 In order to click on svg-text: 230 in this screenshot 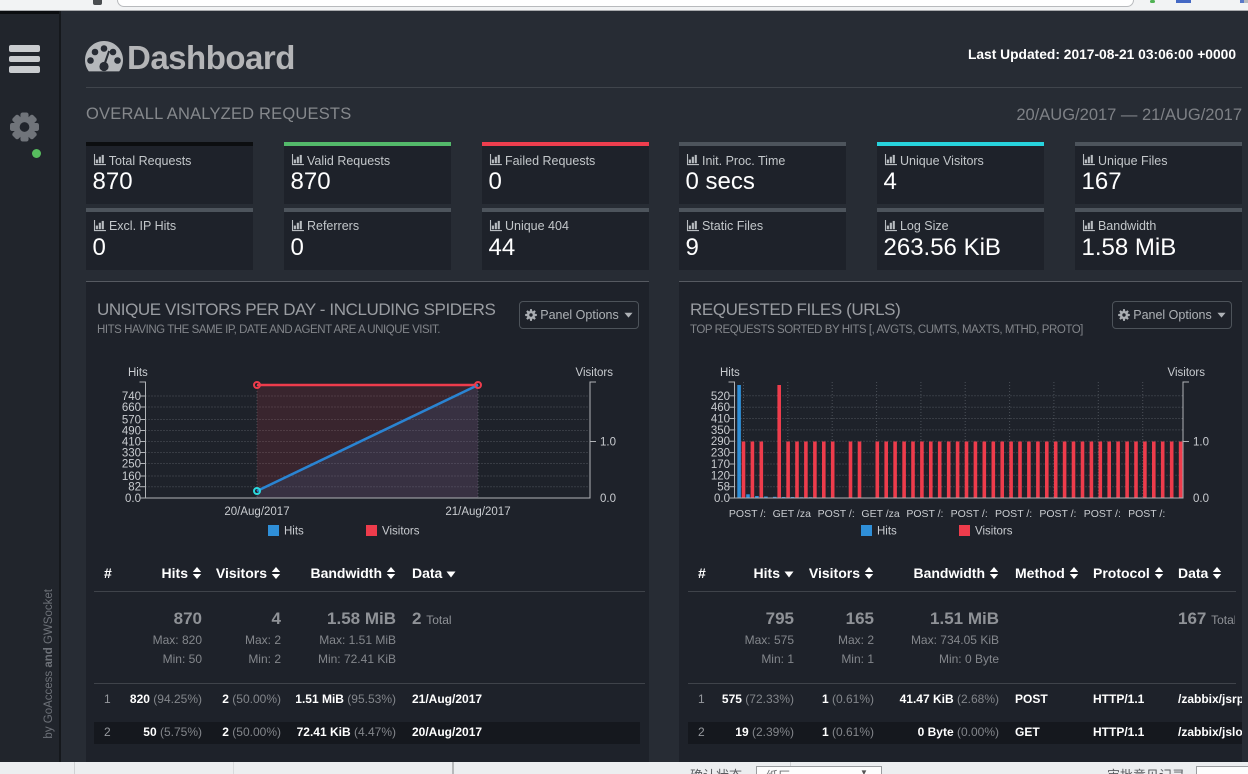, I will do `click(720, 454)`.